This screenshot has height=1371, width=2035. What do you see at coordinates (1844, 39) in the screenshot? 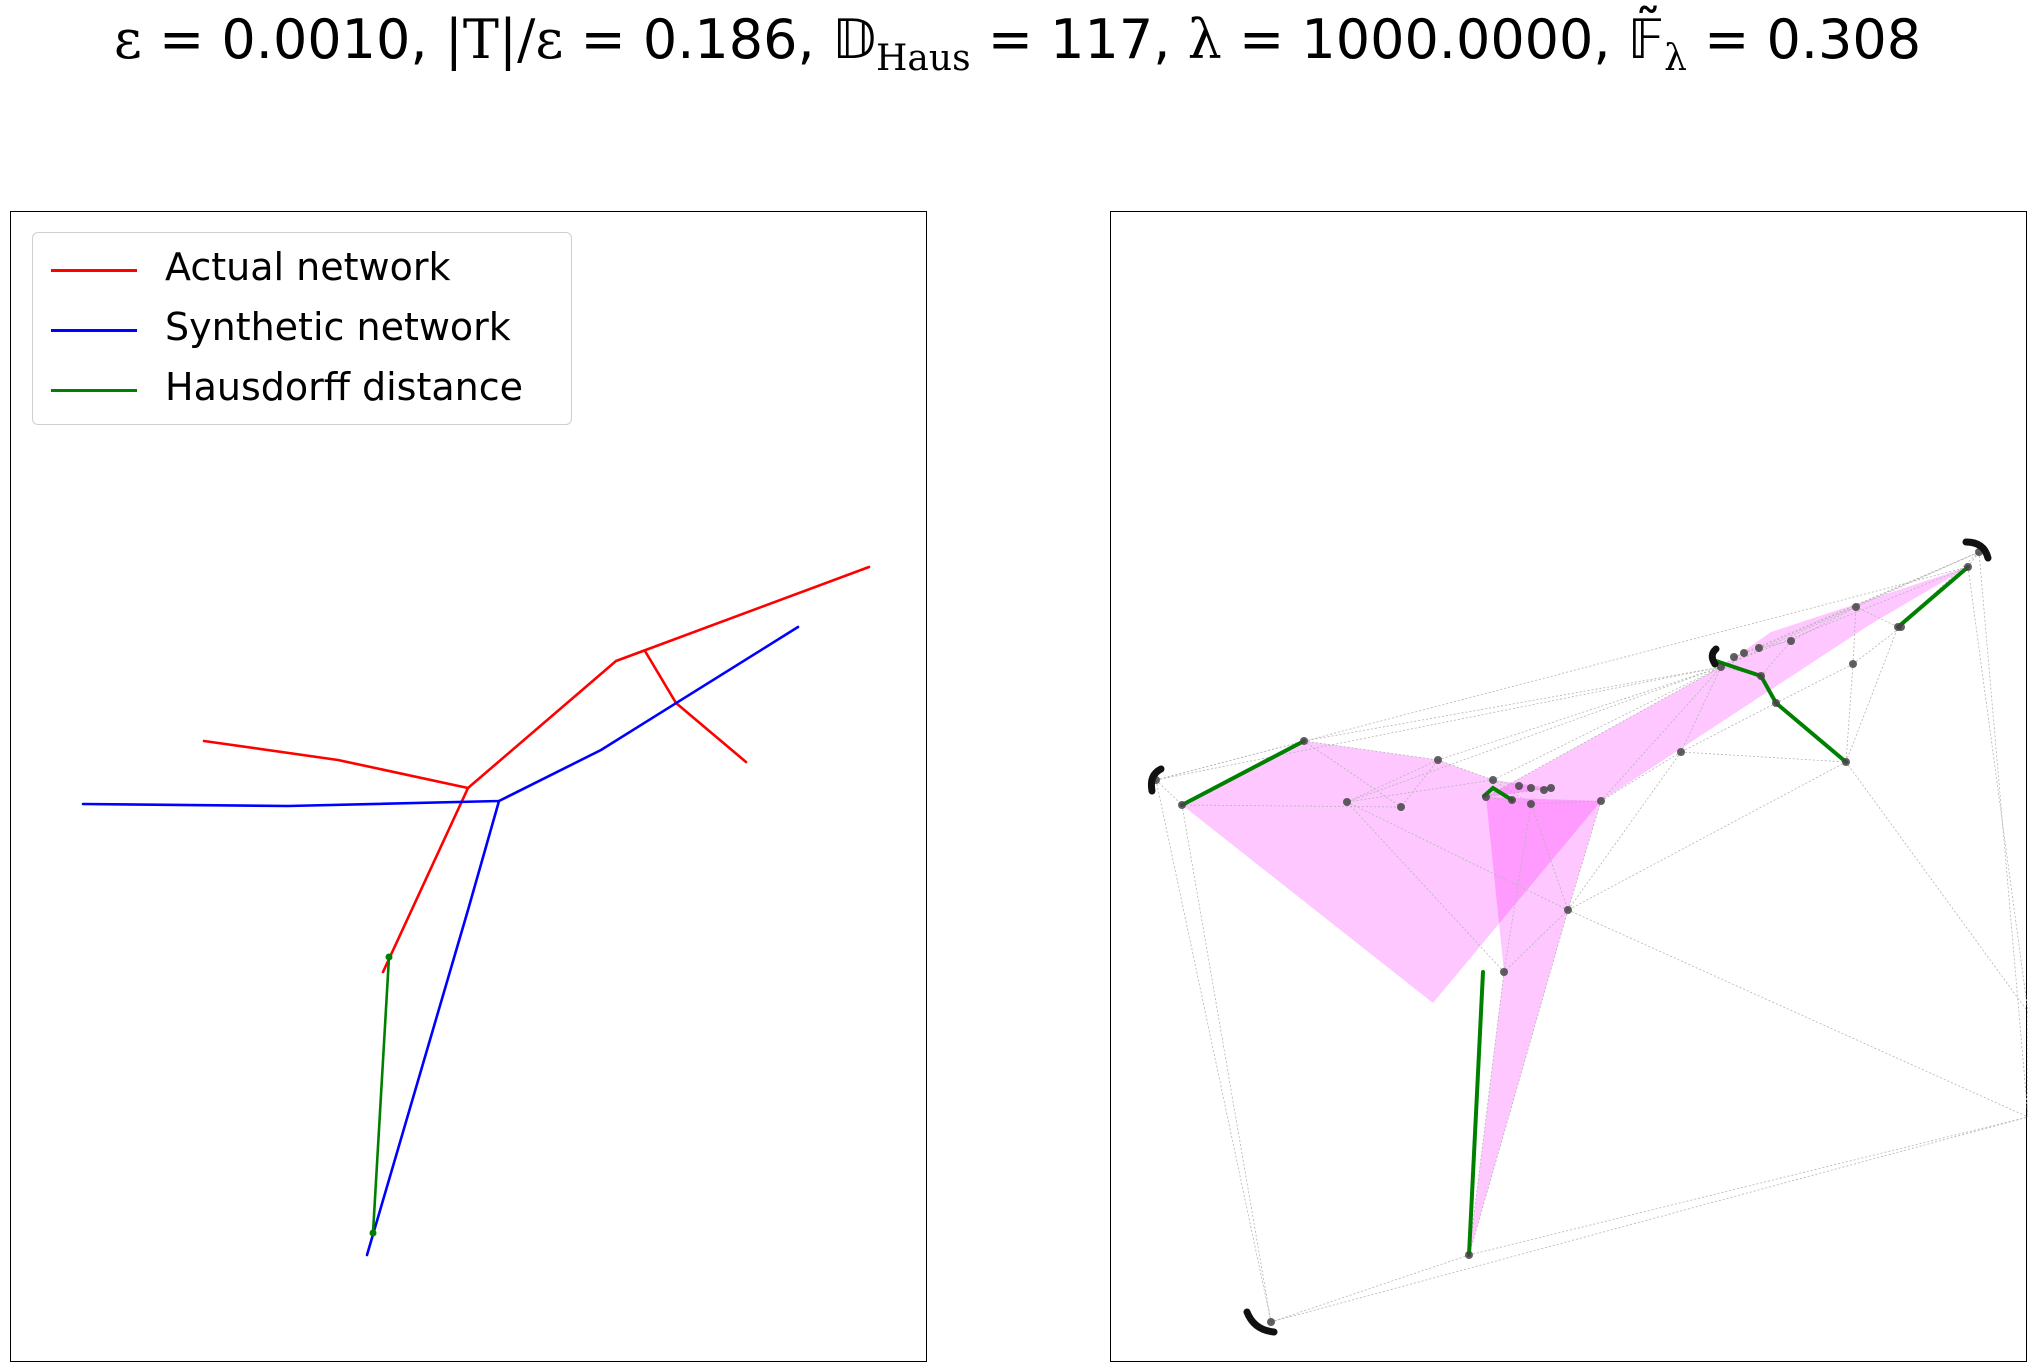
I see `flat-norm-value: 0.308` at bounding box center [1844, 39].